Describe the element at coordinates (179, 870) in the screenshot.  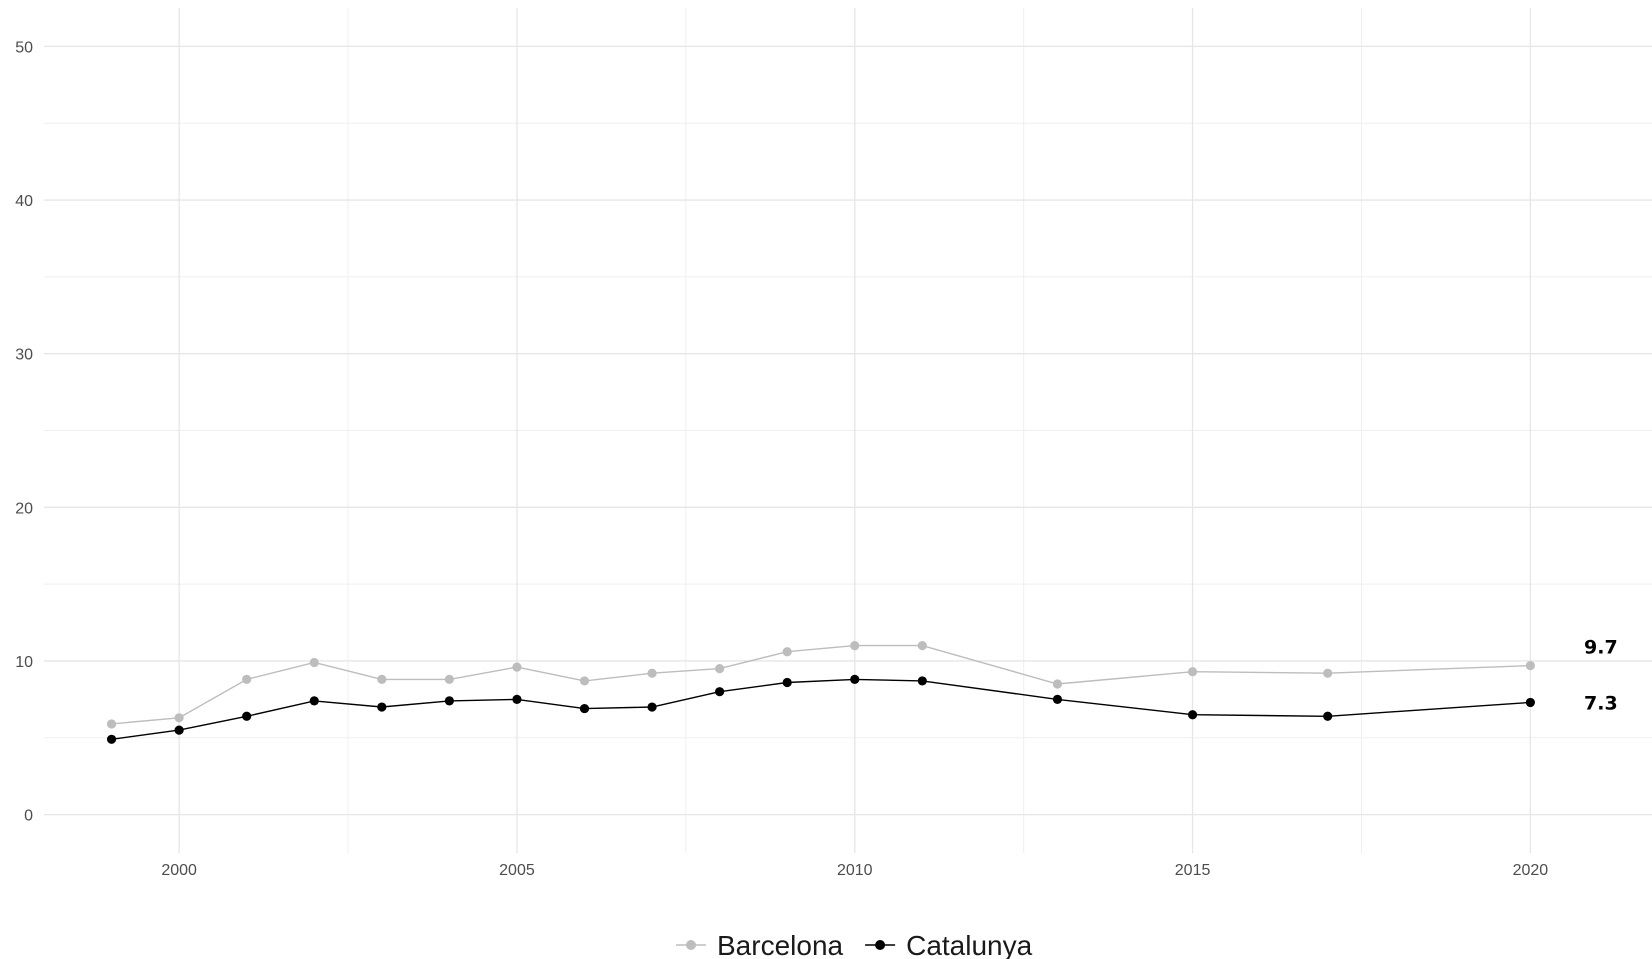
I see `x-tick-label: 2000` at that location.